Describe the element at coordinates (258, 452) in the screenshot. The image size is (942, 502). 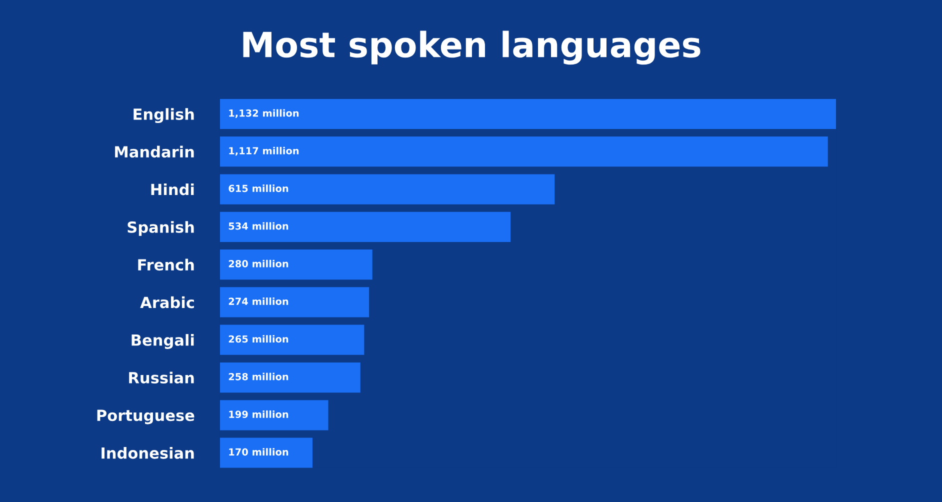
I see `data-label: 170 million` at that location.